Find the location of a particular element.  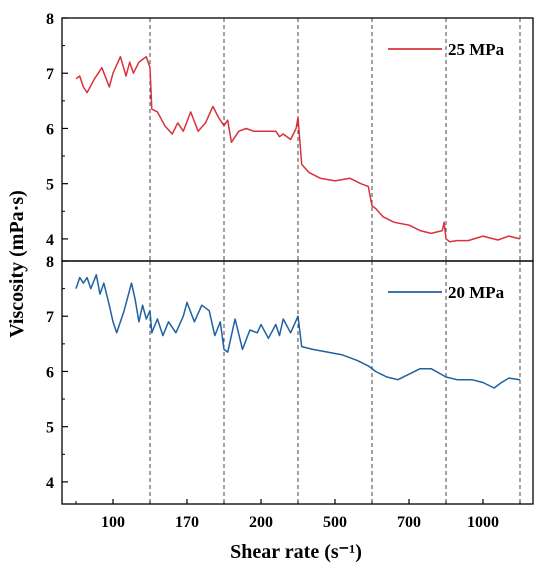

legend-label: 25 MPa is located at coordinates (476, 49).